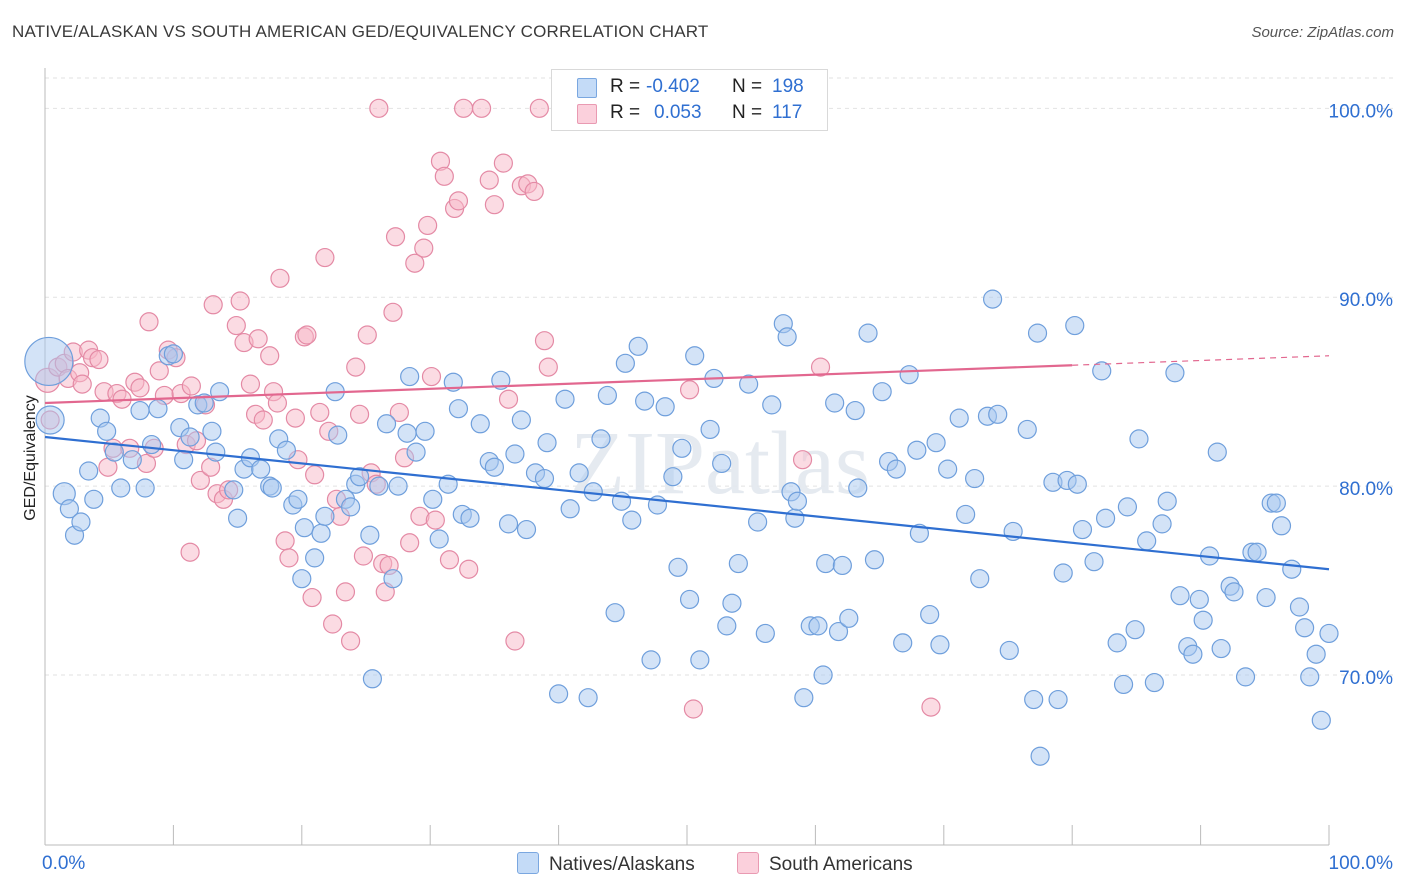  Describe the element at coordinates (788, 86) in the screenshot. I see `legend-n-value: 198` at that location.